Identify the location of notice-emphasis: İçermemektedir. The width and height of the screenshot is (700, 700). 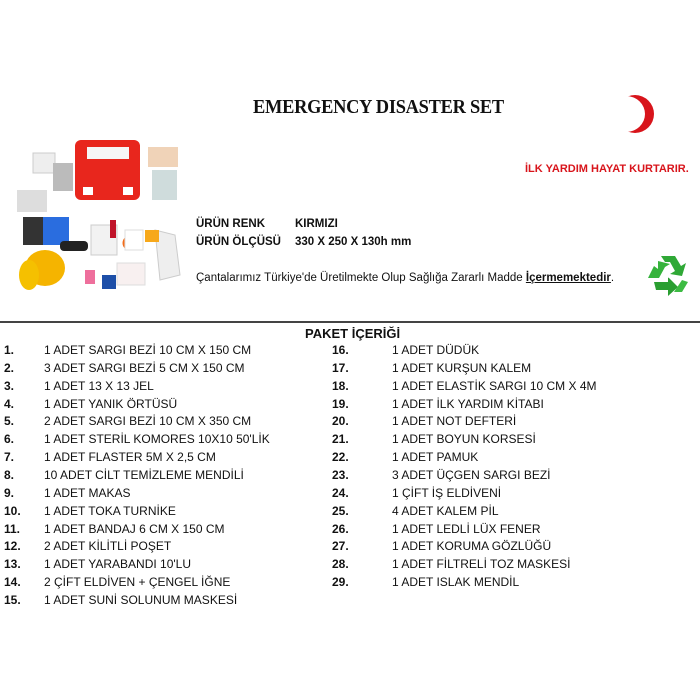
(568, 278).